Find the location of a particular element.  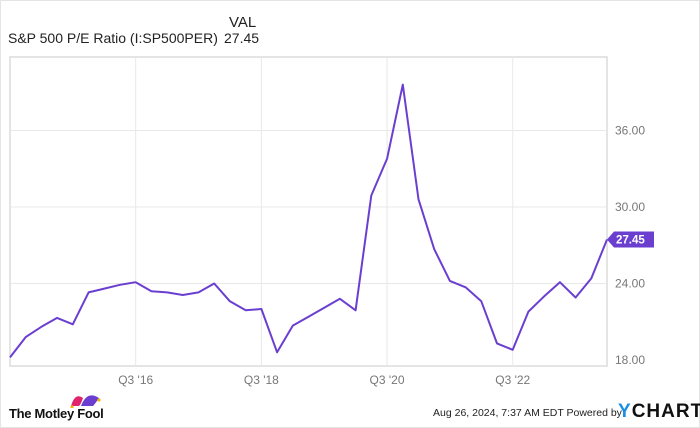

ycharts-y: Y is located at coordinates (625, 411).